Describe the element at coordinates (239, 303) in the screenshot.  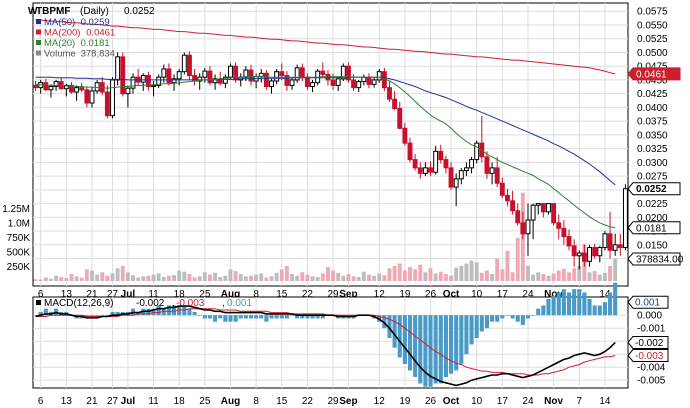
I see `macd-histogram-value: 0.001` at that location.